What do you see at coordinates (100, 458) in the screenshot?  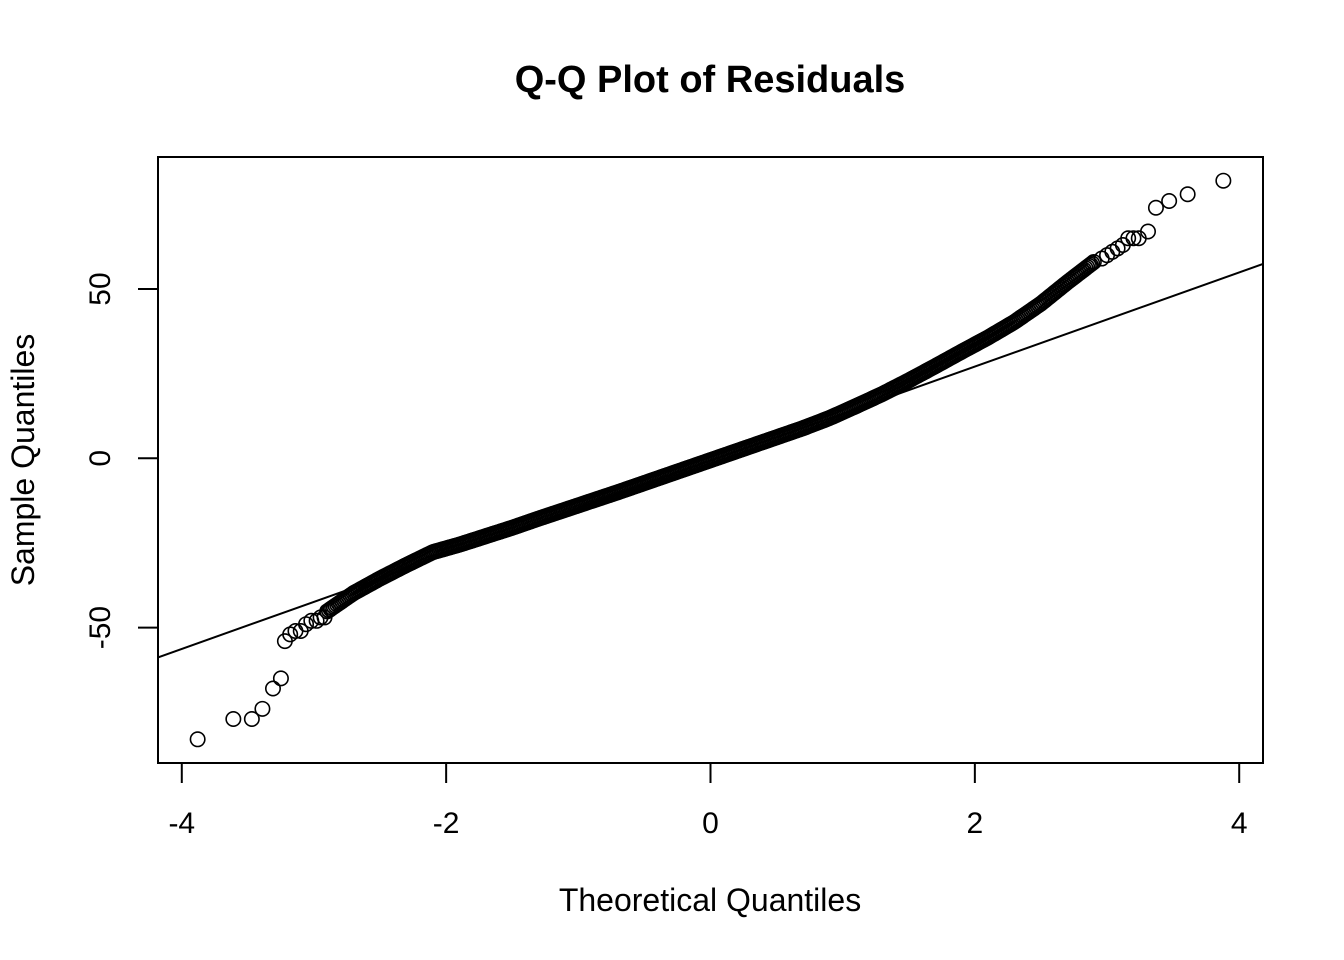 I see `y-tick-label: 0` at bounding box center [100, 458].